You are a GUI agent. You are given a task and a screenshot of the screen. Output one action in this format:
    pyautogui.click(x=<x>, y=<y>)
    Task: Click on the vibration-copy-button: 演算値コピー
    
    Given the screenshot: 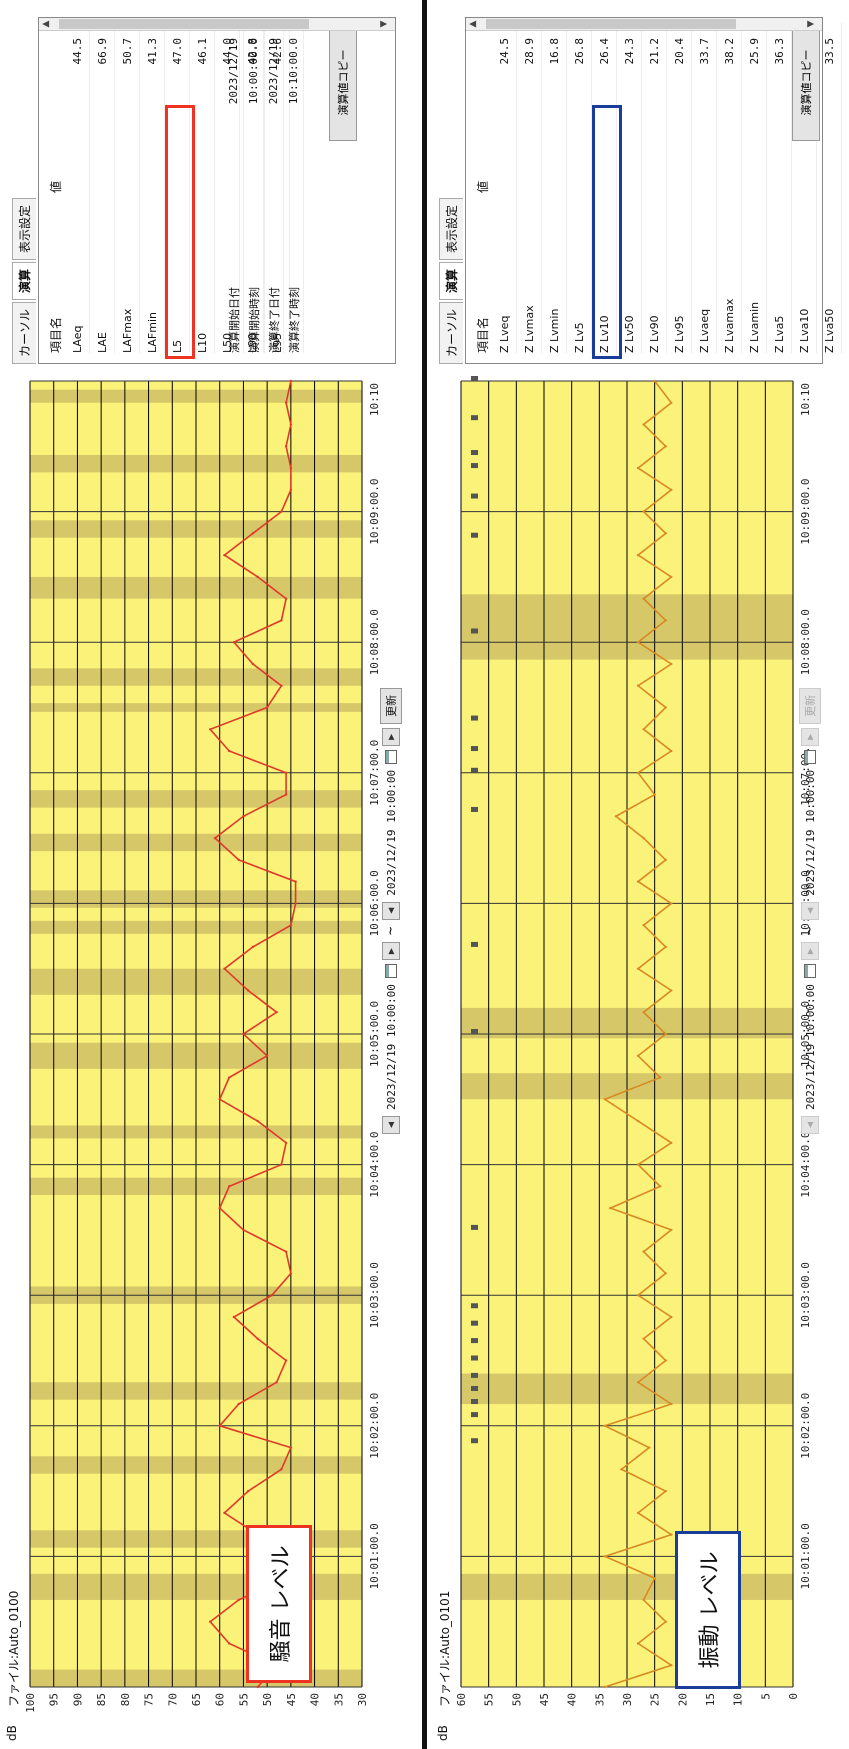 What is the action you would take?
    pyautogui.click(x=806, y=82)
    